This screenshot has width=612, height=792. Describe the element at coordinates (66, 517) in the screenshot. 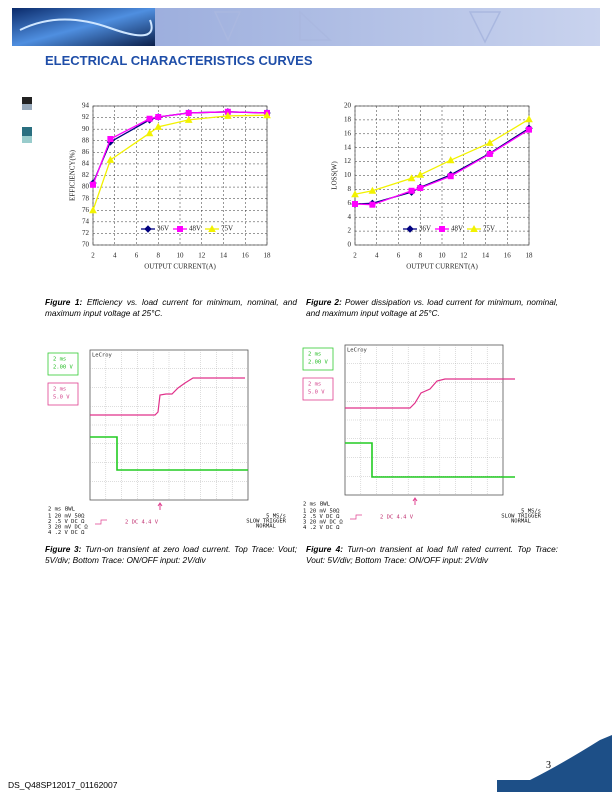

I see `scope-channel: 1 20 mV 50Ω` at that location.